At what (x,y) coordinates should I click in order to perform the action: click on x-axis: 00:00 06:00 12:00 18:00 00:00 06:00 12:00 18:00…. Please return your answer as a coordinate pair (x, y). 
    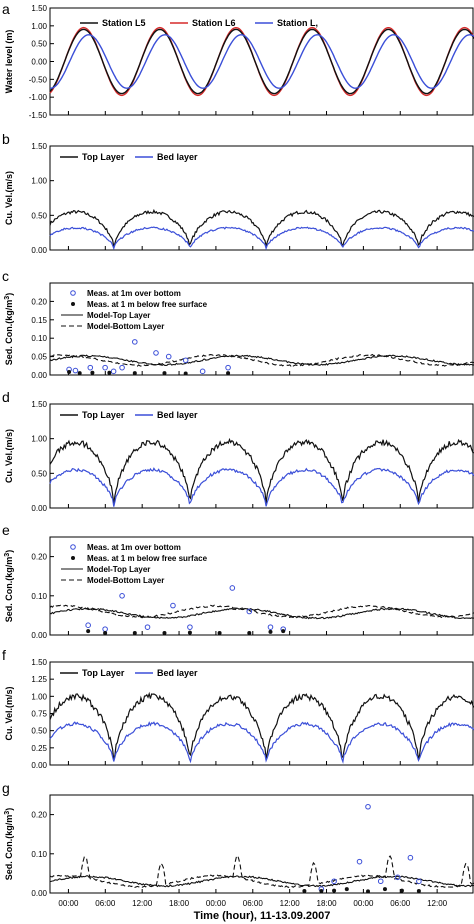
    Looking at the image, I should click on (252, 903).